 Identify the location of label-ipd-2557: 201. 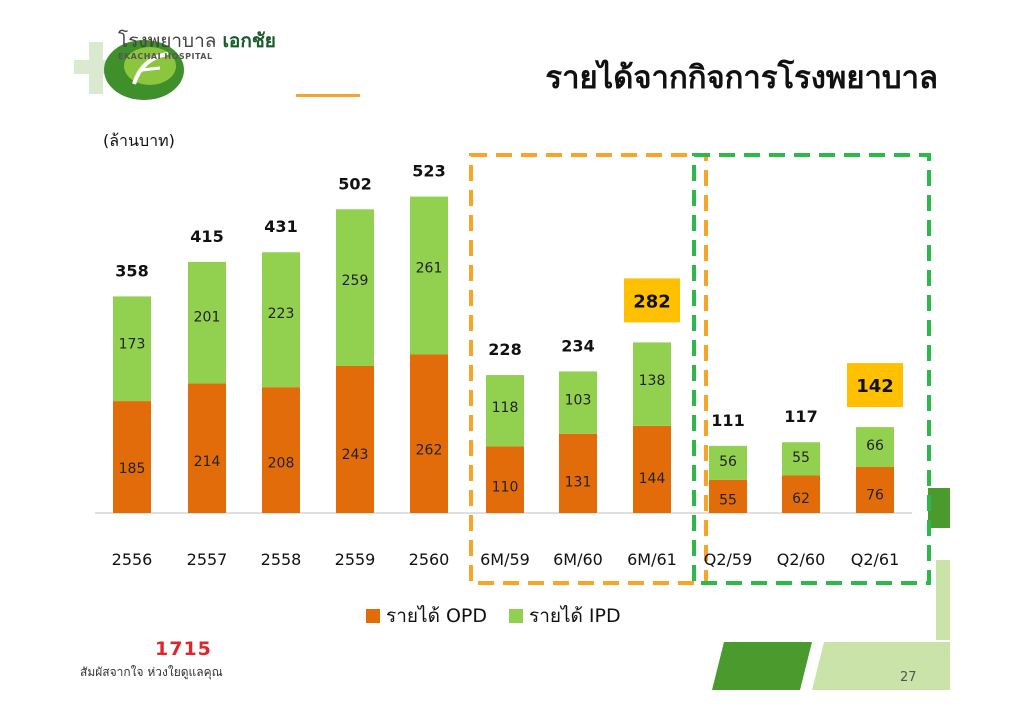
(207, 318).